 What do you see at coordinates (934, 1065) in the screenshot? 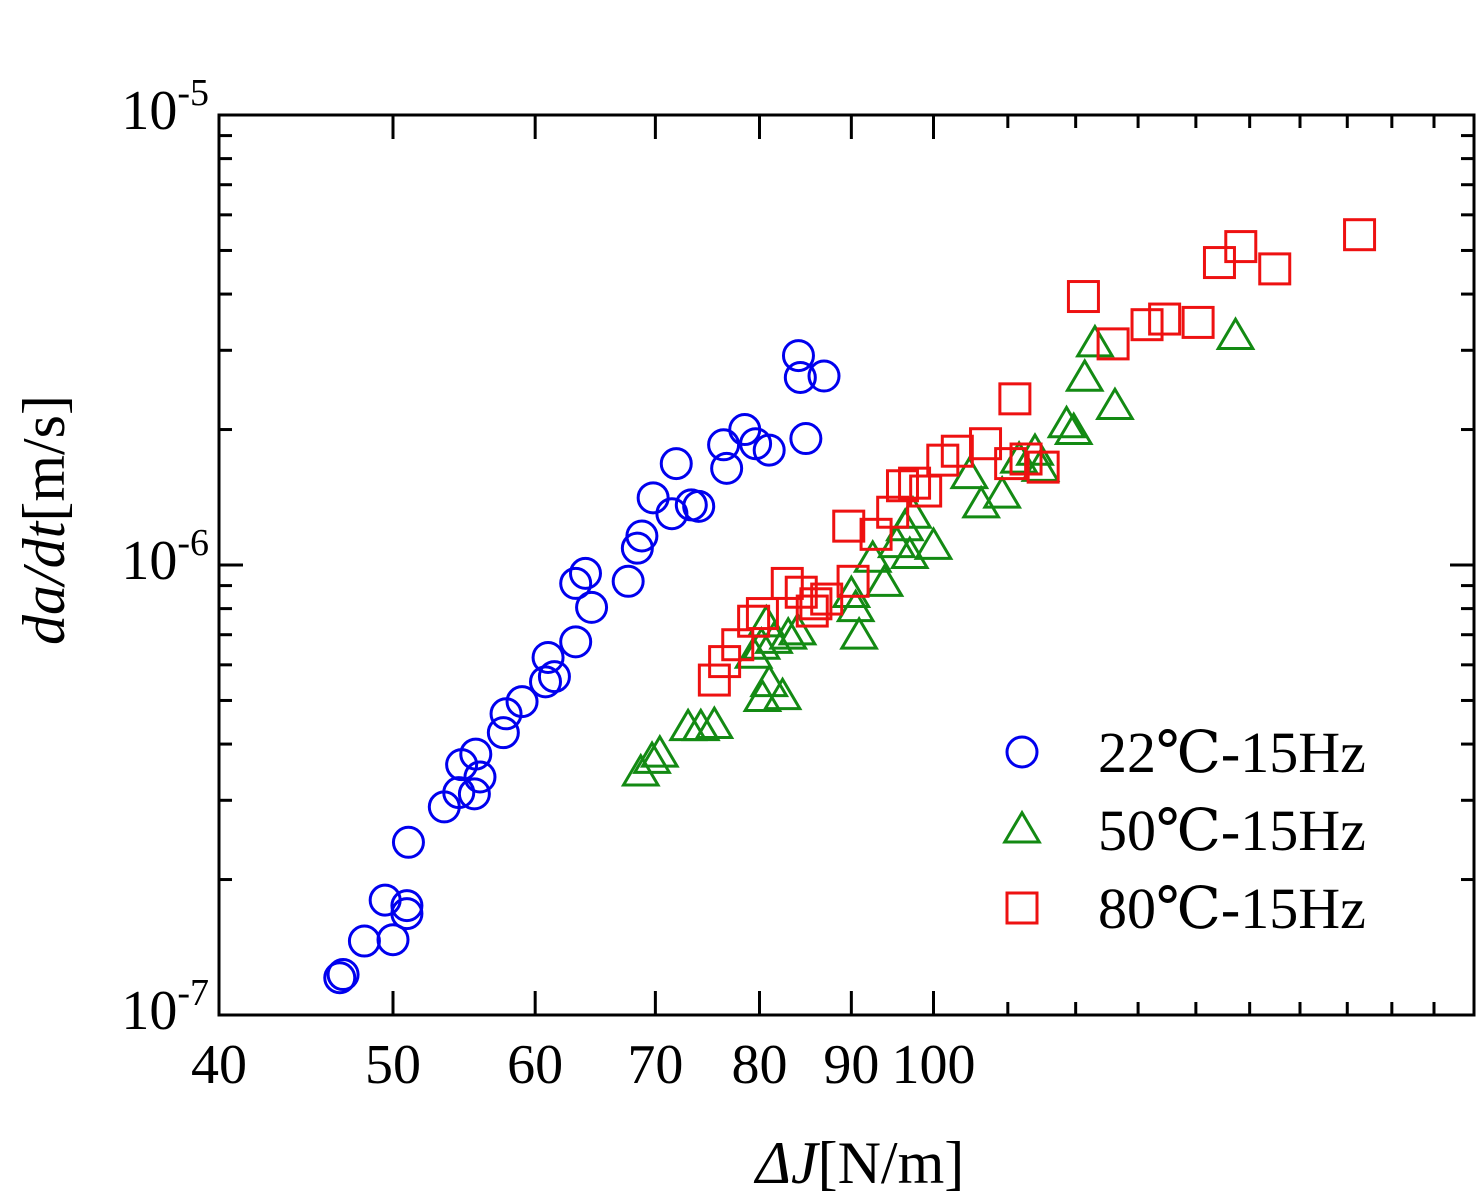
I see `x-tick-label: 100` at bounding box center [934, 1065].